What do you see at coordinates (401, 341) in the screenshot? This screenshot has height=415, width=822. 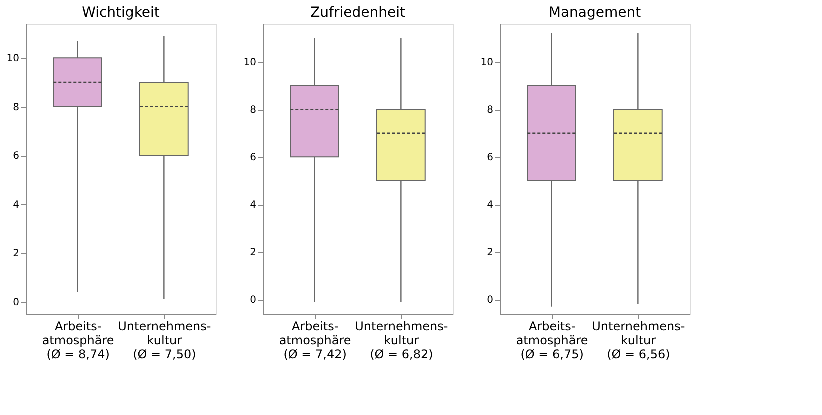 I see `x-tick-label: Unternehmens- kultur (Ø = 6,82)` at bounding box center [401, 341].